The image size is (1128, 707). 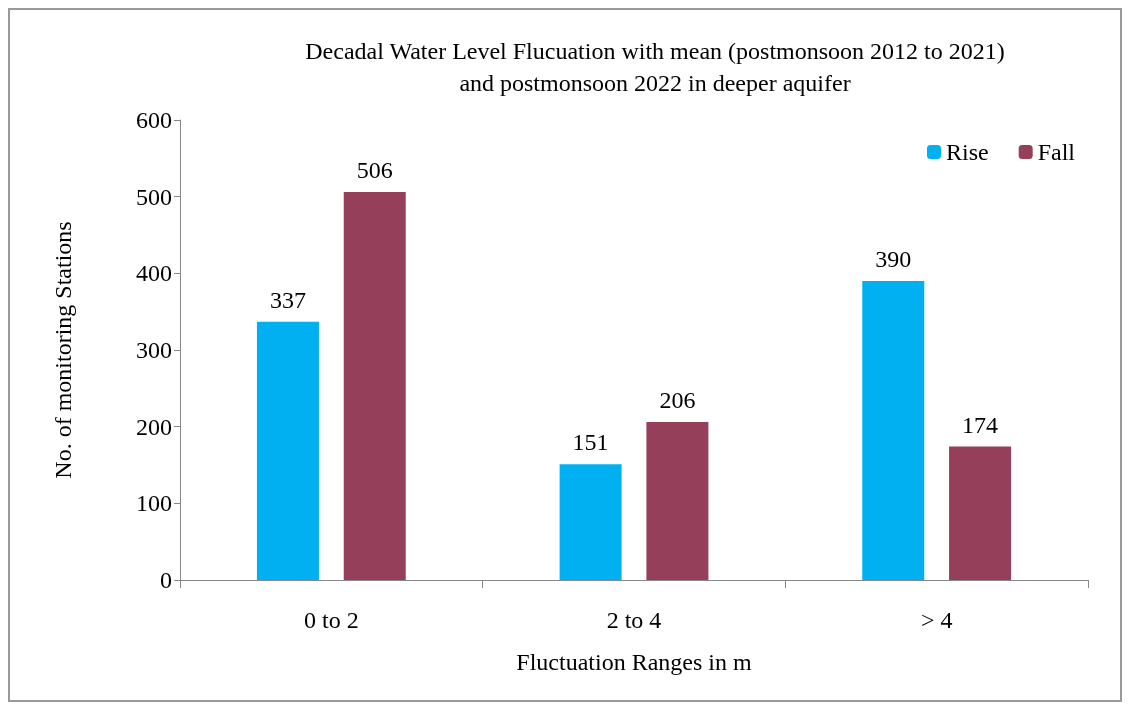 I want to click on x-tick-label: 2 to 4, so click(x=634, y=620).